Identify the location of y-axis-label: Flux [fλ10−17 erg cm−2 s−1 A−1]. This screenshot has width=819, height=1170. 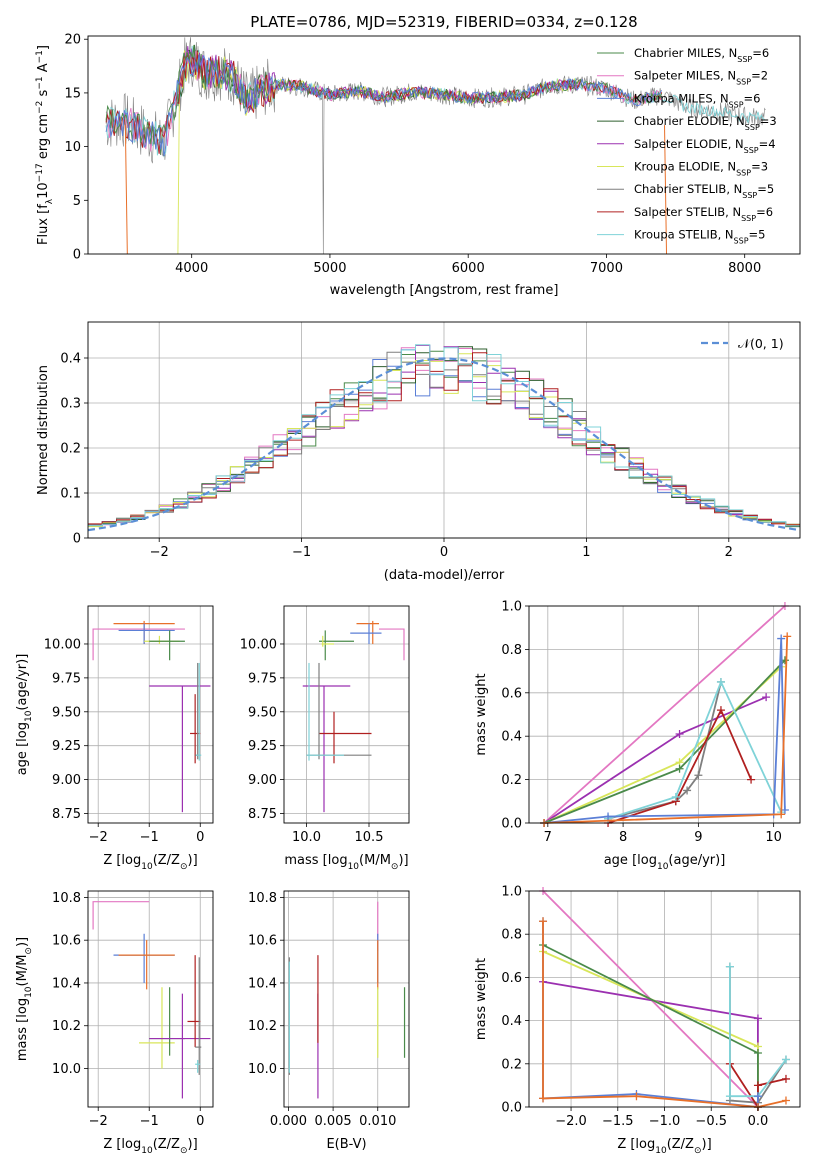
(45, 145).